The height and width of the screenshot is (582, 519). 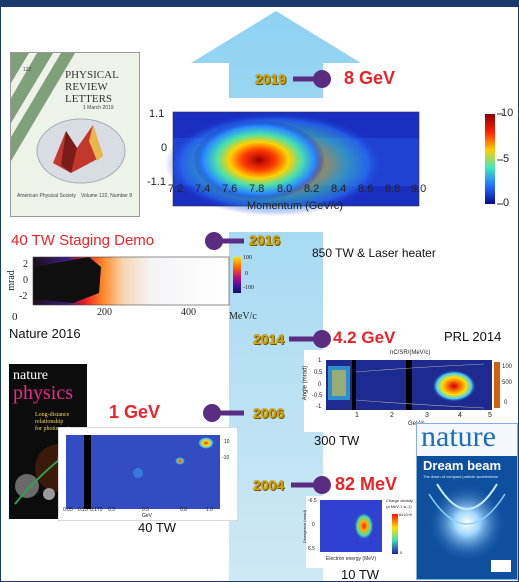 I want to click on staging-unit: MeV/c, so click(x=243, y=316).